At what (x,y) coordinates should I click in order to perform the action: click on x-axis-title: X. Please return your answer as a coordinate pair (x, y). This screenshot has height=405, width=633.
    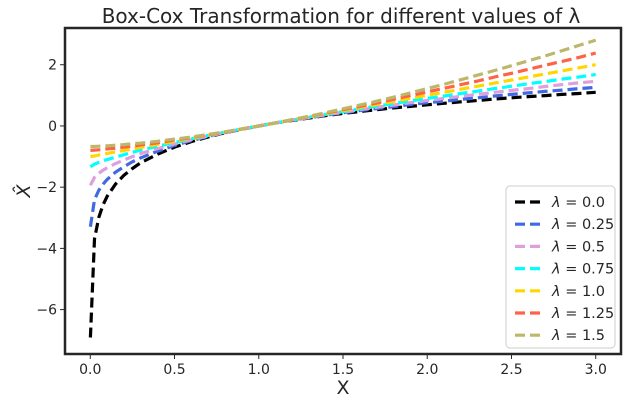
    Looking at the image, I should click on (342, 388).